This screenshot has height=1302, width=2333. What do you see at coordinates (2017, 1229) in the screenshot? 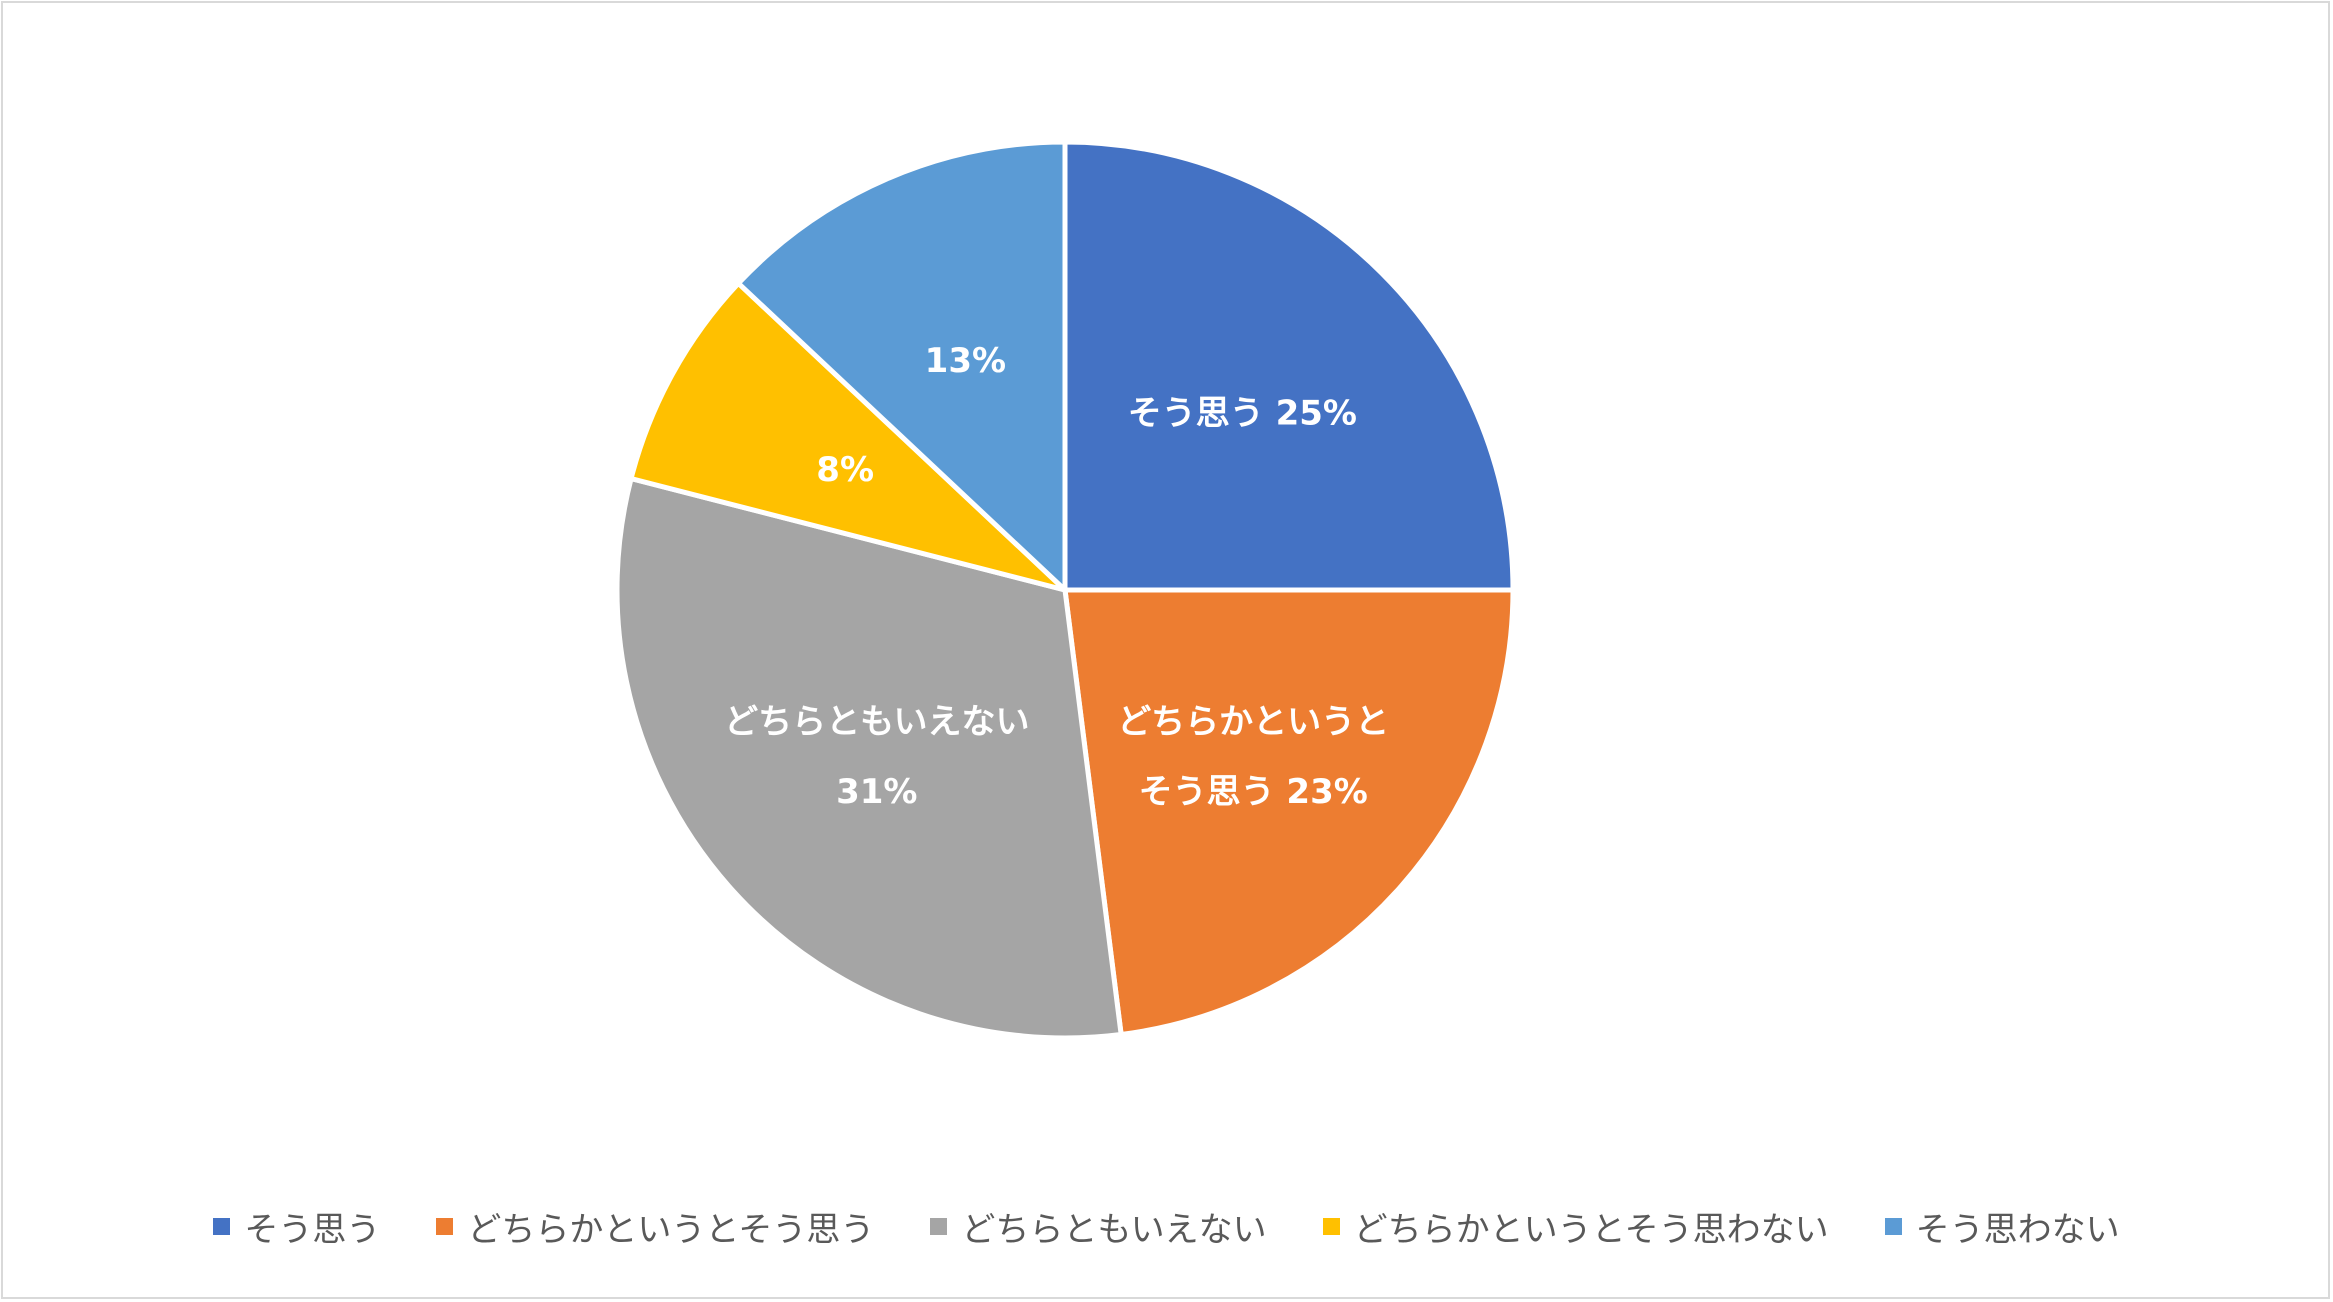
I see `legend-label: そう思わない` at bounding box center [2017, 1229].